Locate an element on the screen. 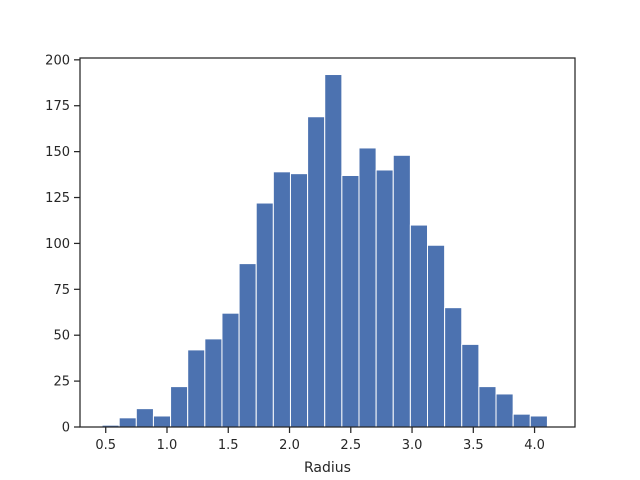  y-tick-label: 100 is located at coordinates (57, 244).